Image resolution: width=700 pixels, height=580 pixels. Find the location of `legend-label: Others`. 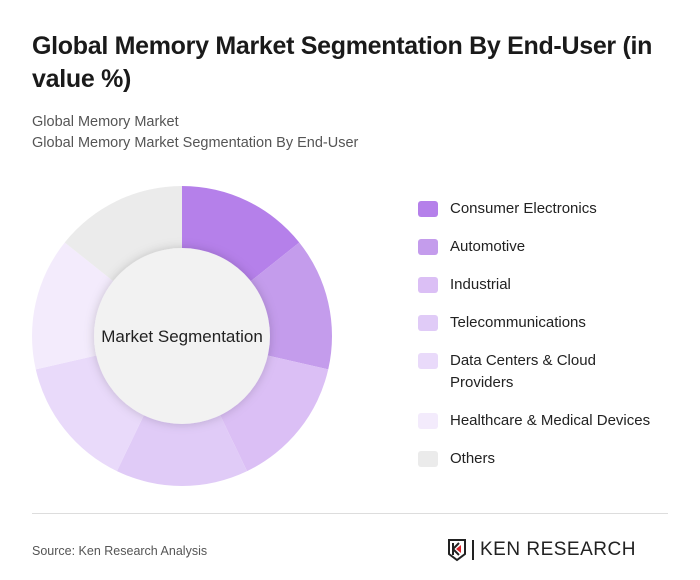

legend-label: Others is located at coordinates (473, 458).